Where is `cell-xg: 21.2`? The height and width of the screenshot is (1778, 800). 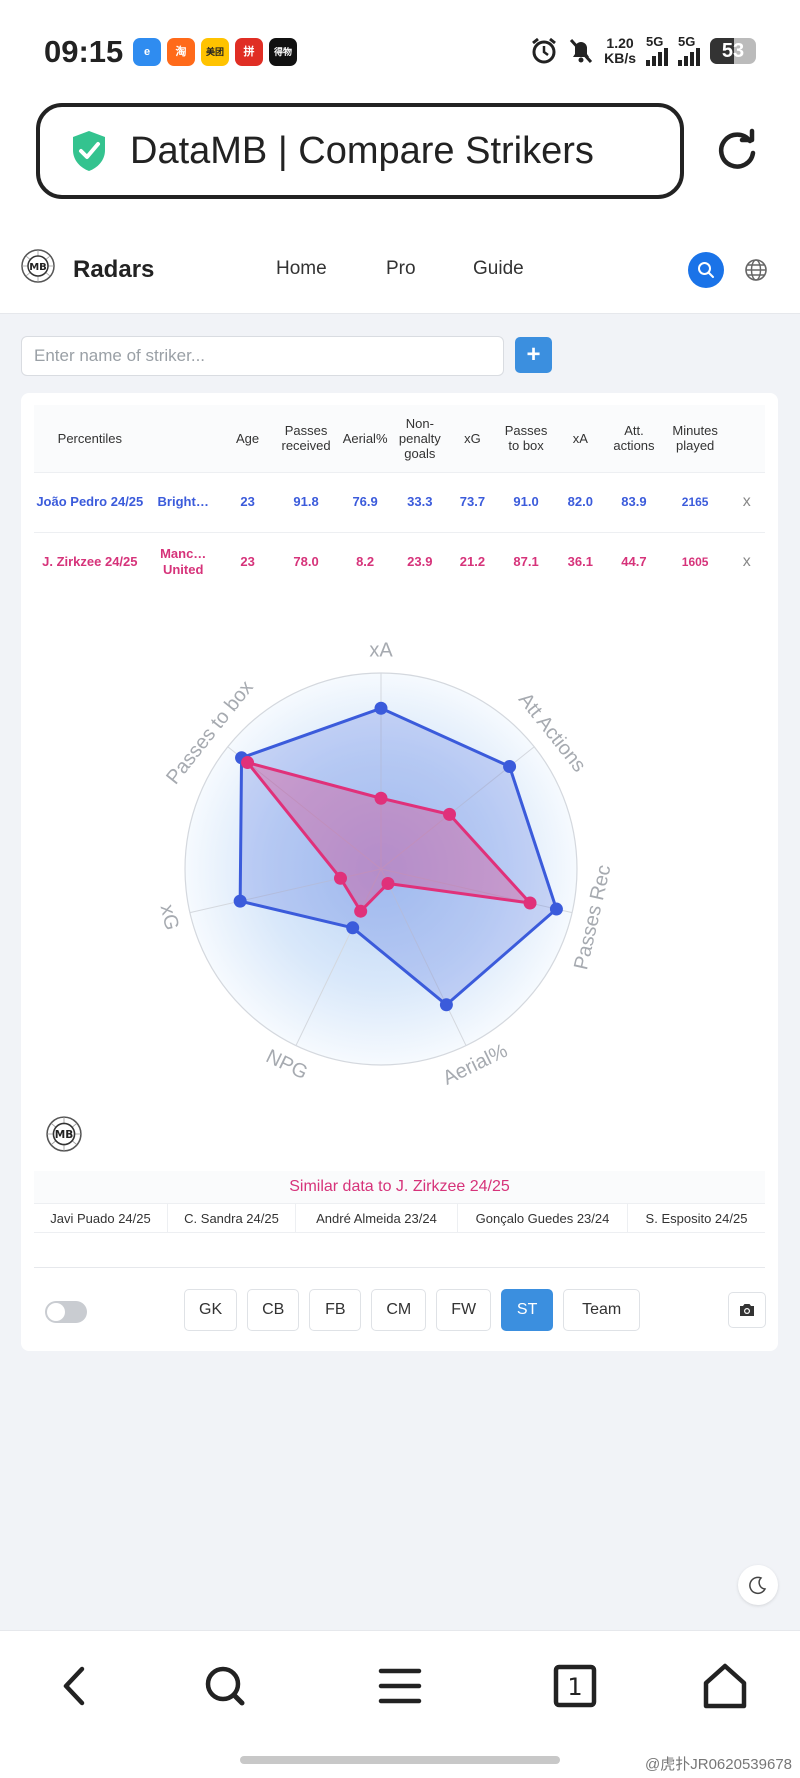
cell-xg: 21.2 is located at coordinates (472, 561).